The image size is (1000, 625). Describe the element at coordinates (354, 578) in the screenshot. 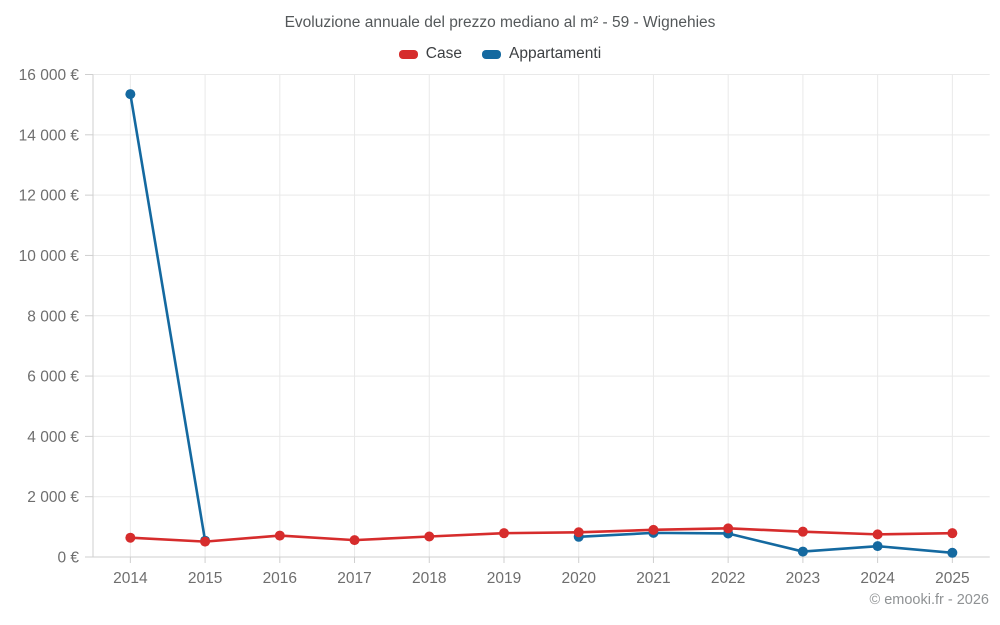

I see `x-axis-tick-label: 2017` at that location.